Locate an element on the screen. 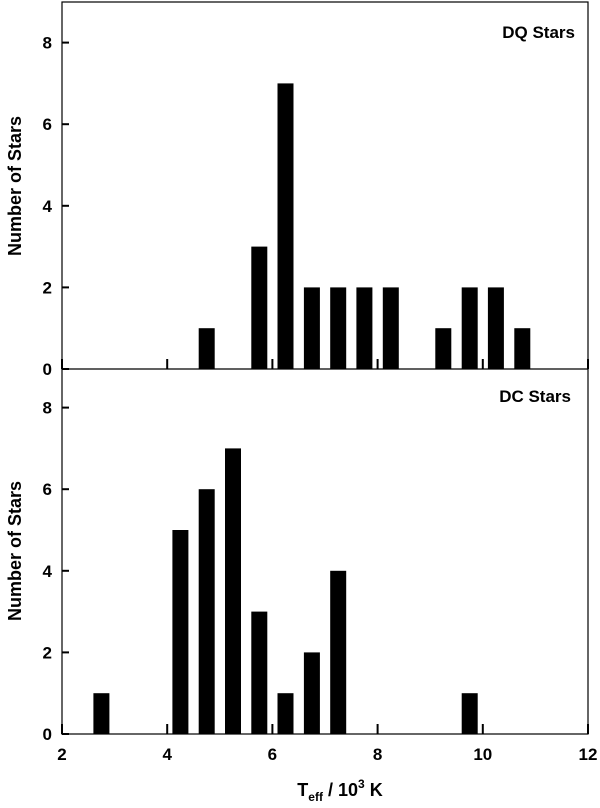 The image size is (600, 808). dc-y-tick-label-2: 4 is located at coordinates (48, 571).